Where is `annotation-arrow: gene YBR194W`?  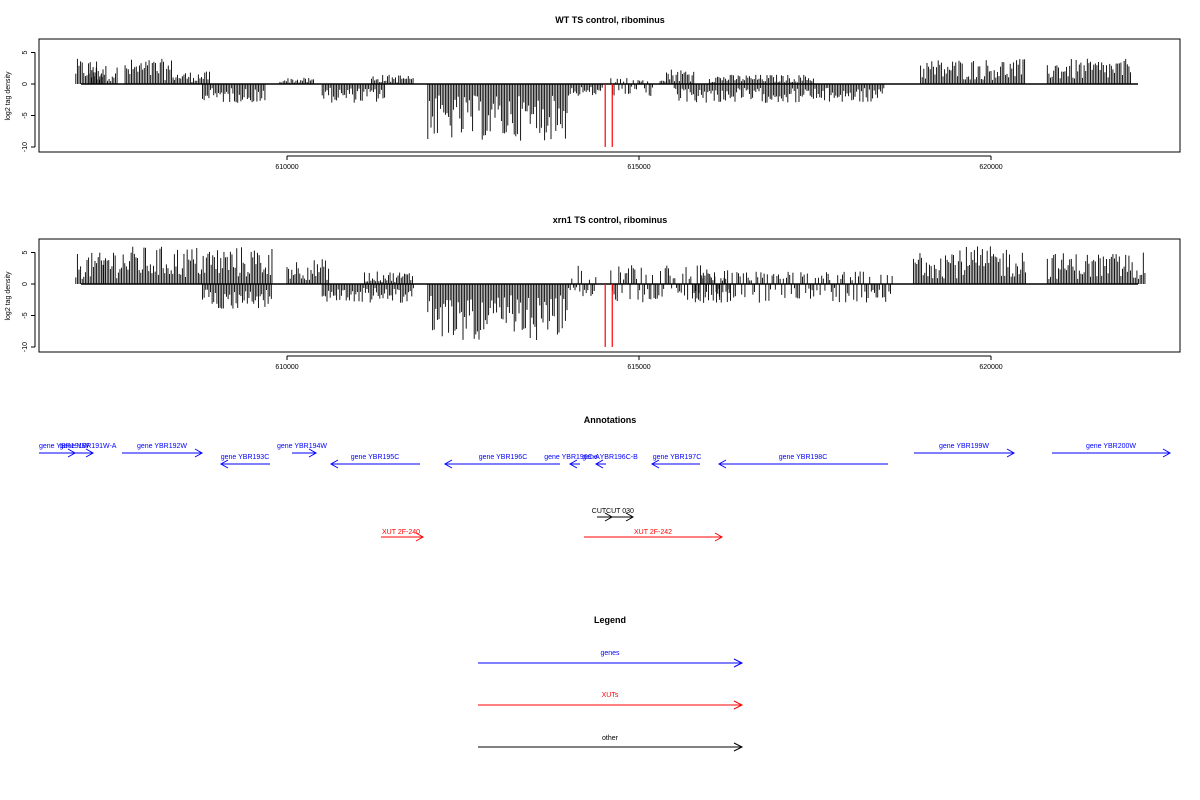
annotation-arrow: gene YBR194W is located at coordinates (302, 450).